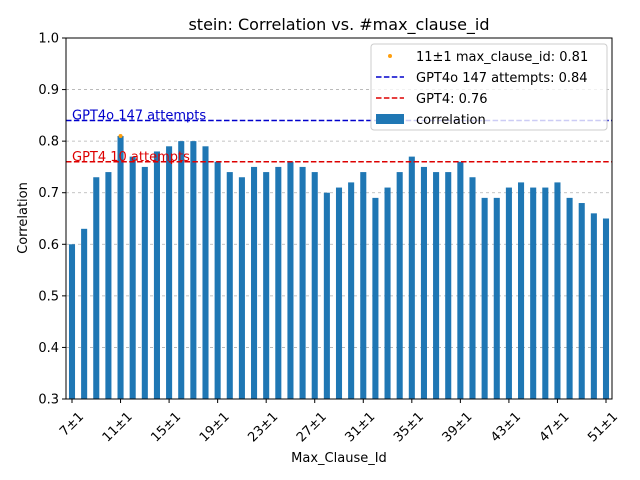  Describe the element at coordinates (48, 90) in the screenshot. I see `y-tick-label: 0.9` at that location.